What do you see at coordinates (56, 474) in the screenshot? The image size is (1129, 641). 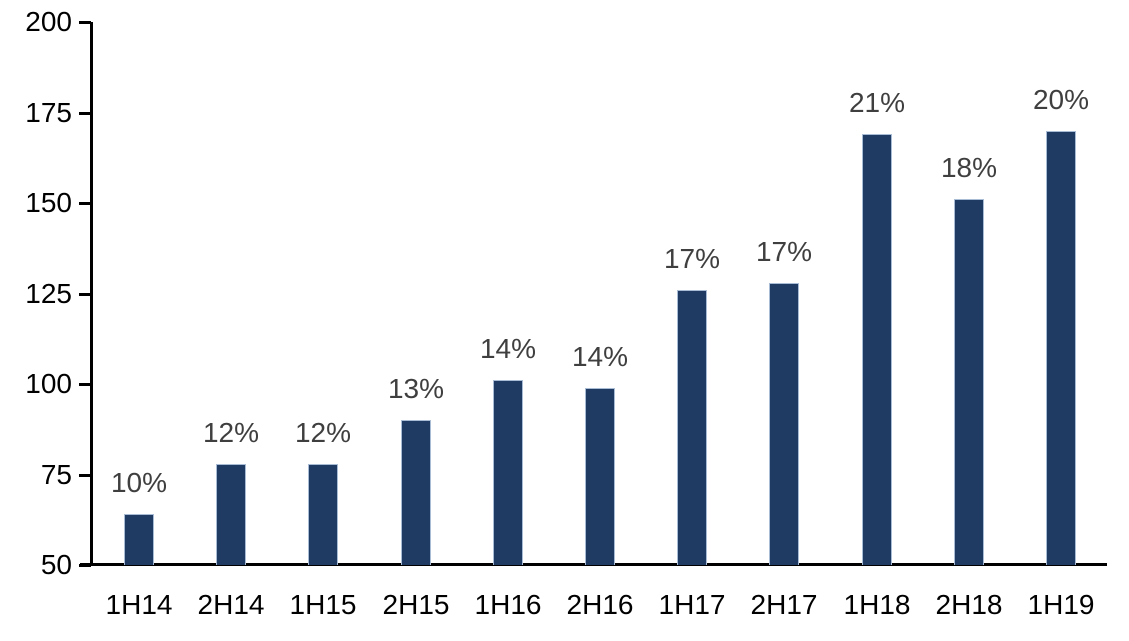 I see `y-tick-label: 75` at bounding box center [56, 474].